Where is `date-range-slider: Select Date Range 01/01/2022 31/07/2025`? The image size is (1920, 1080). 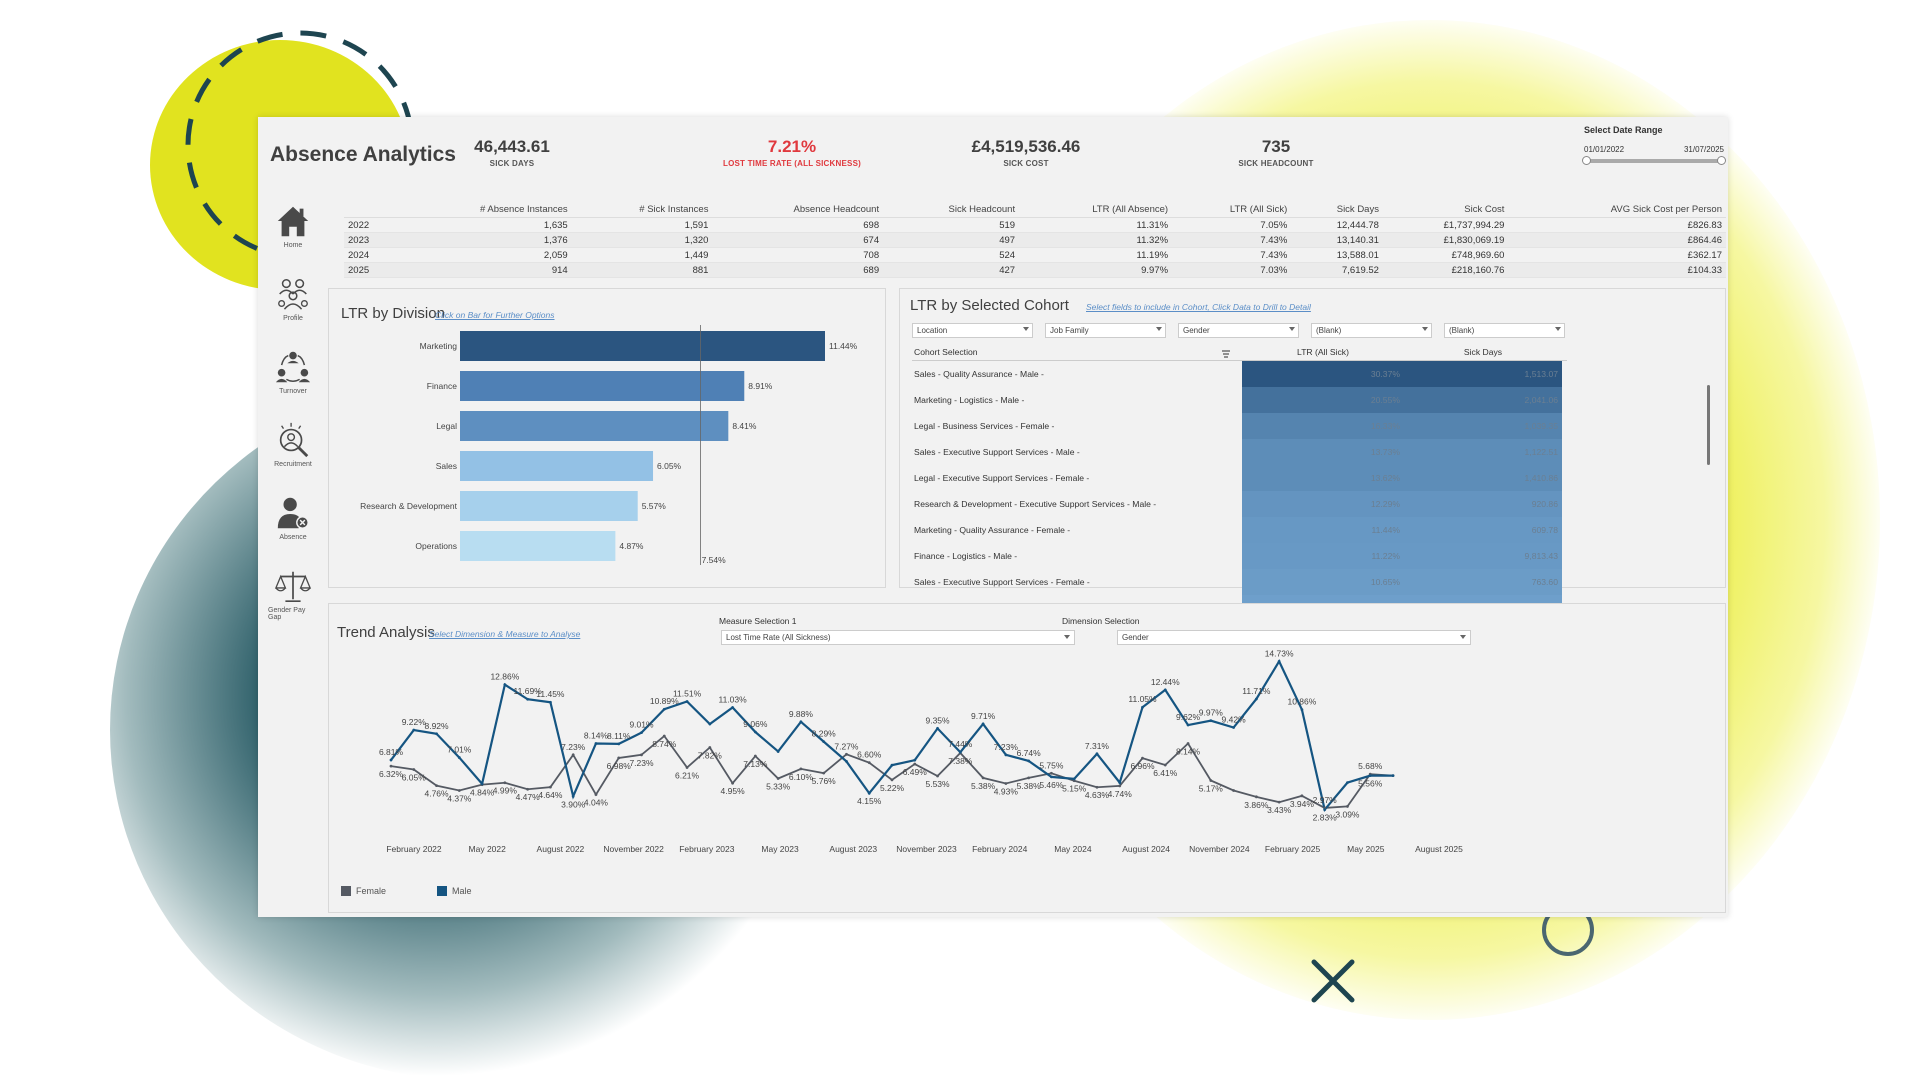
date-range-slider: Select Date Range 01/01/2022 31/07/2025 is located at coordinates (1654, 145).